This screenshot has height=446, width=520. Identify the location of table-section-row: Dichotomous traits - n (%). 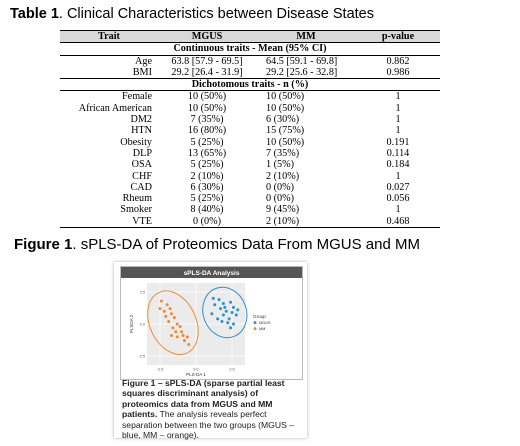
(250, 85).